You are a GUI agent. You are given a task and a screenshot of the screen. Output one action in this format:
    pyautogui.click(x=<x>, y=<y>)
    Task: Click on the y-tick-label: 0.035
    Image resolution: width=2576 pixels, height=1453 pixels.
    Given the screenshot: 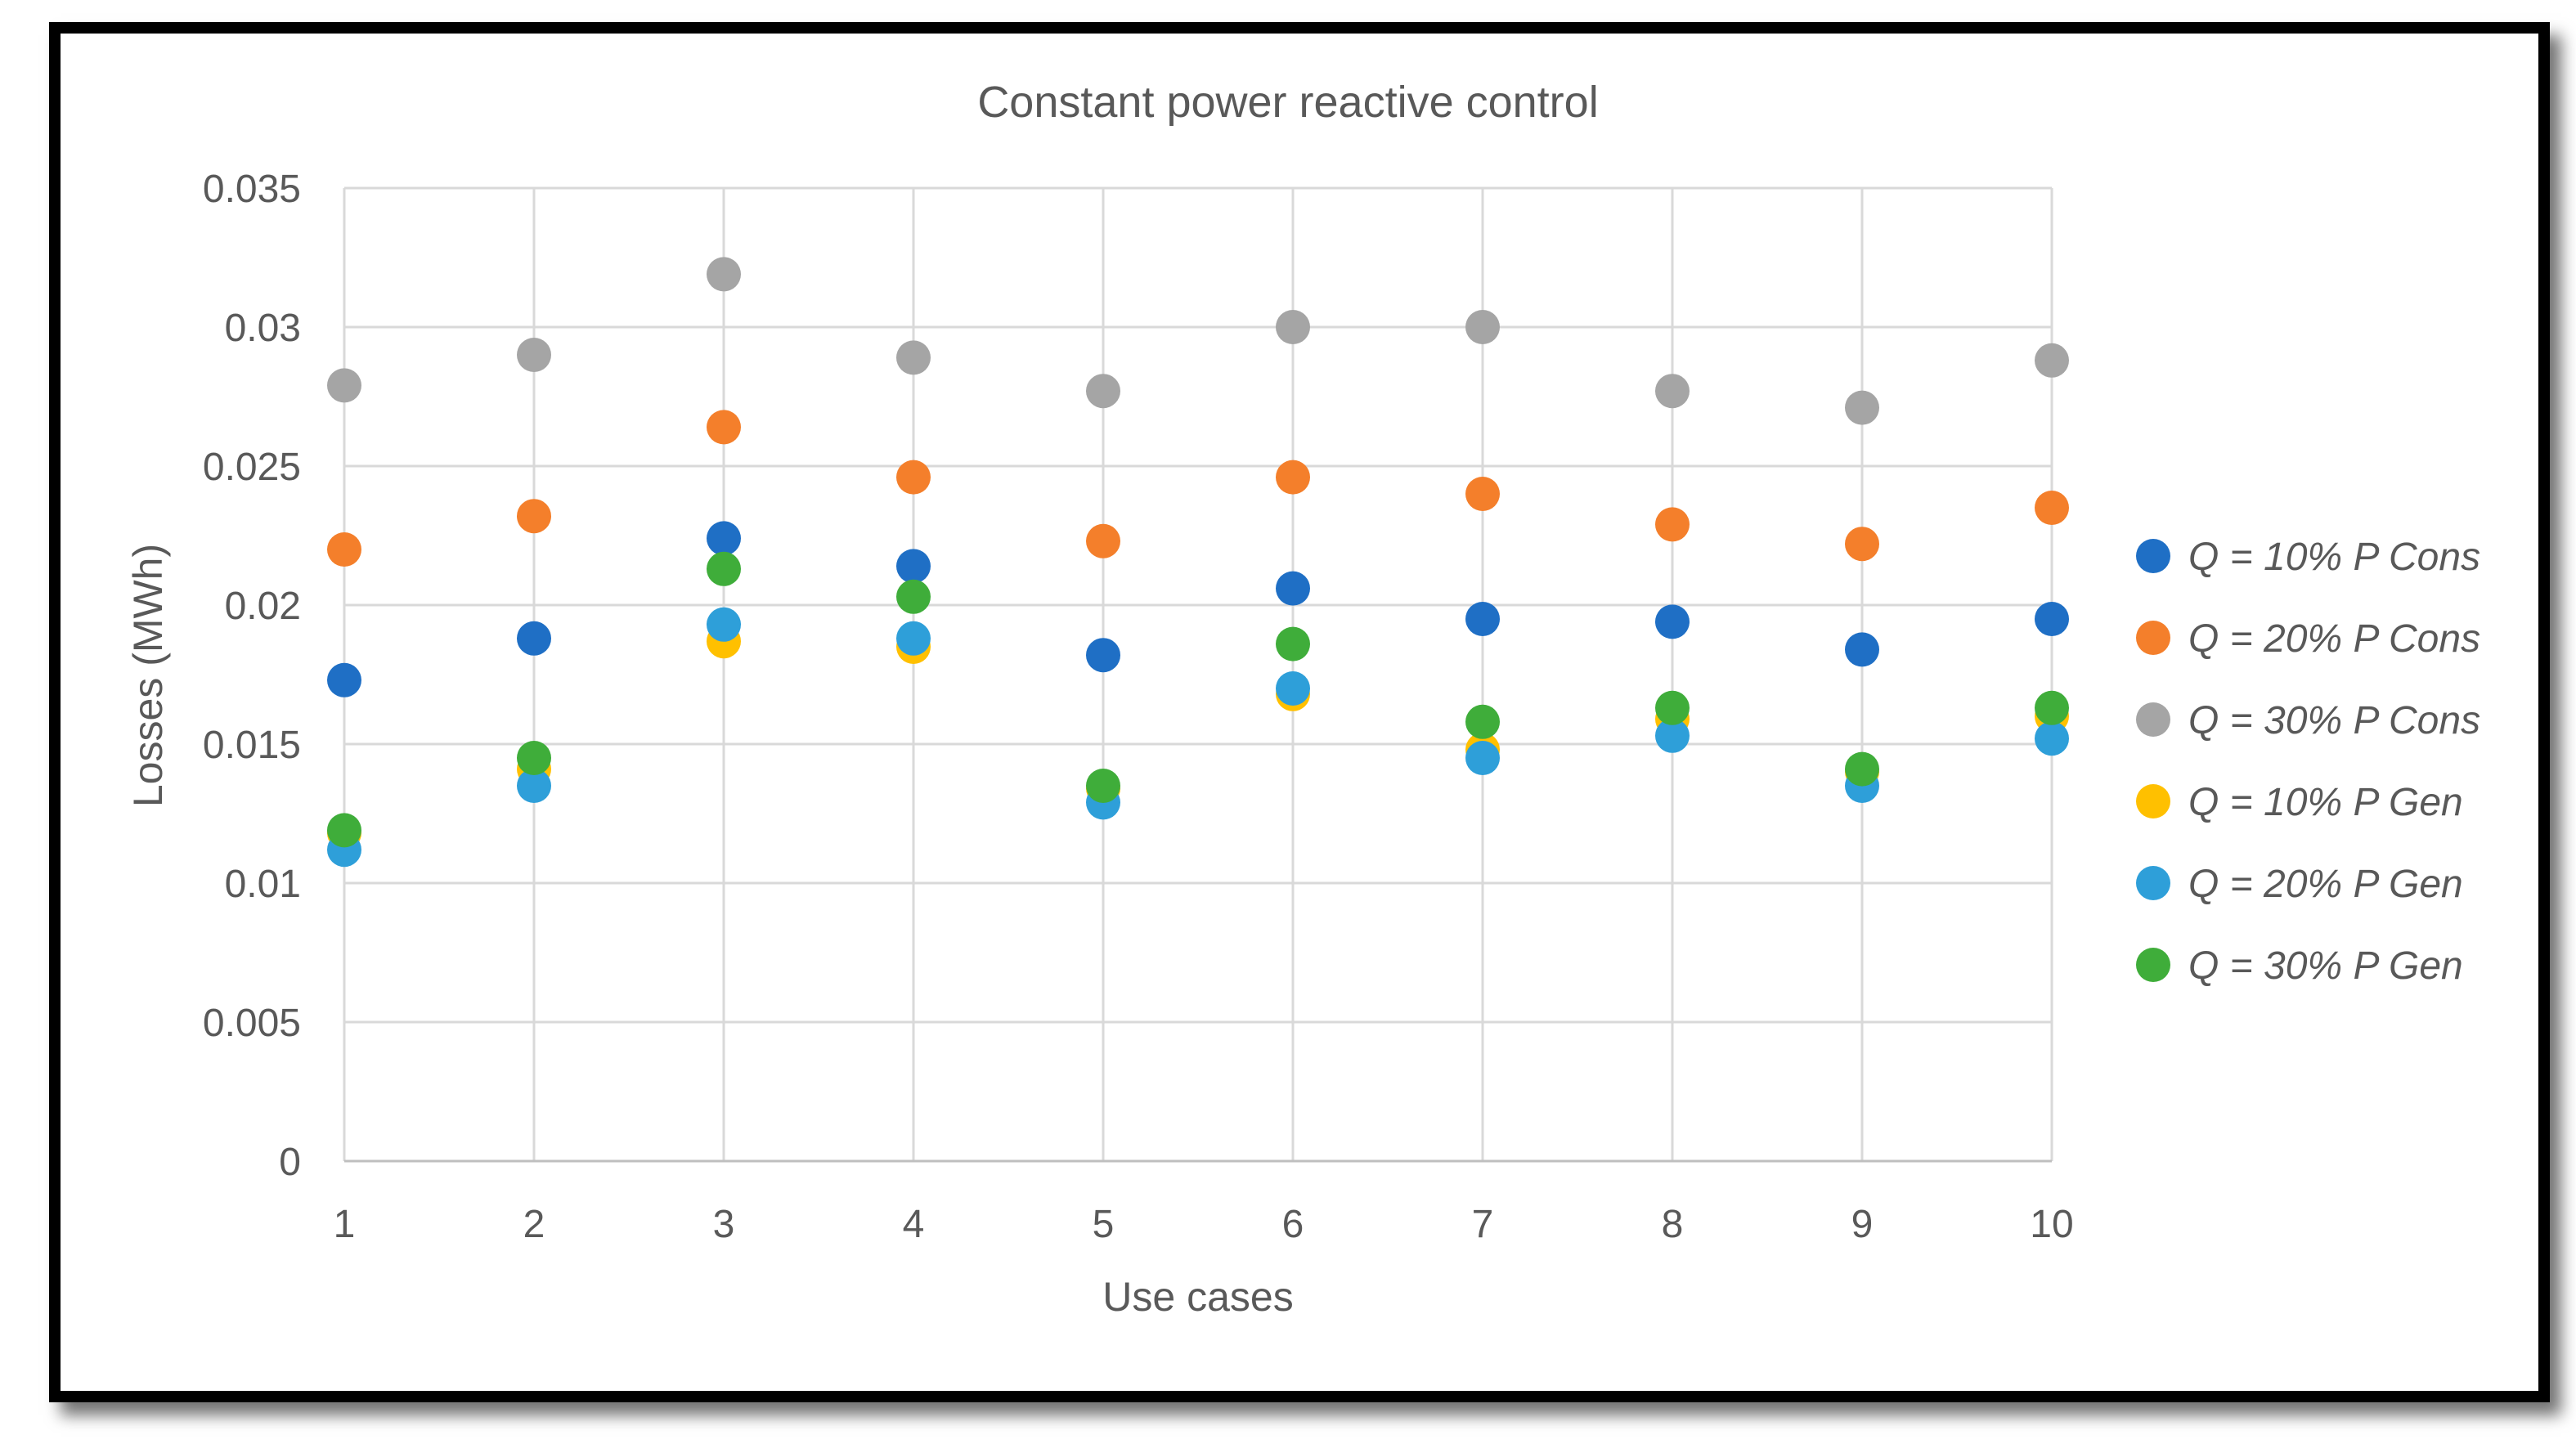 What is the action you would take?
    pyautogui.click(x=252, y=189)
    